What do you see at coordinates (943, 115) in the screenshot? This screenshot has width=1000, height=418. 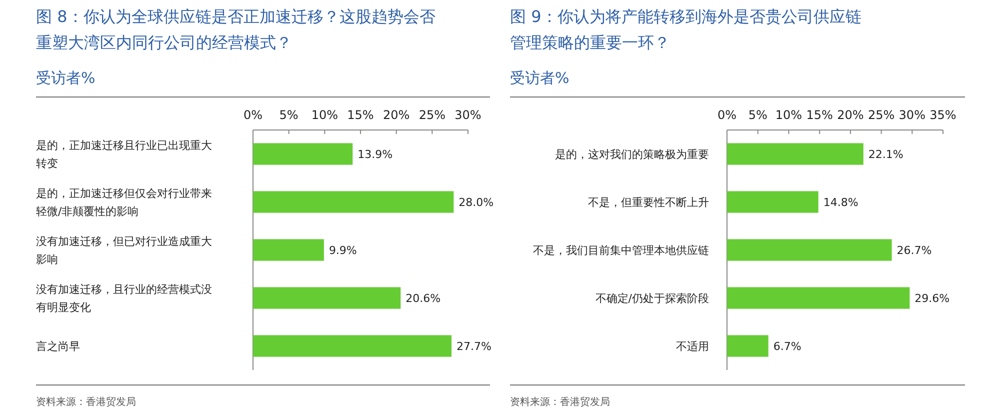 I see `x-tick-label: 35%` at bounding box center [943, 115].